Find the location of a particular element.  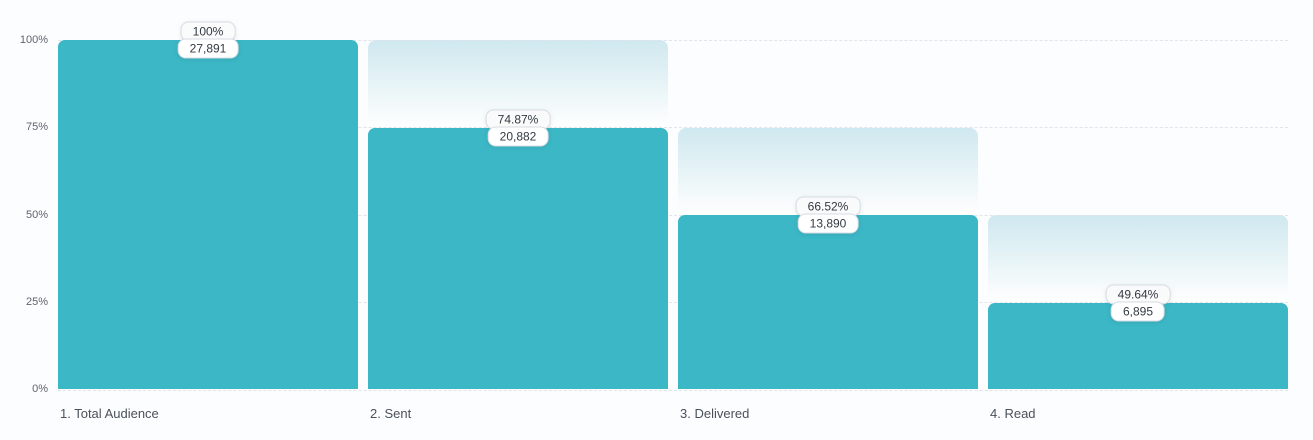

y-tick-label: 25% is located at coordinates (36, 301).